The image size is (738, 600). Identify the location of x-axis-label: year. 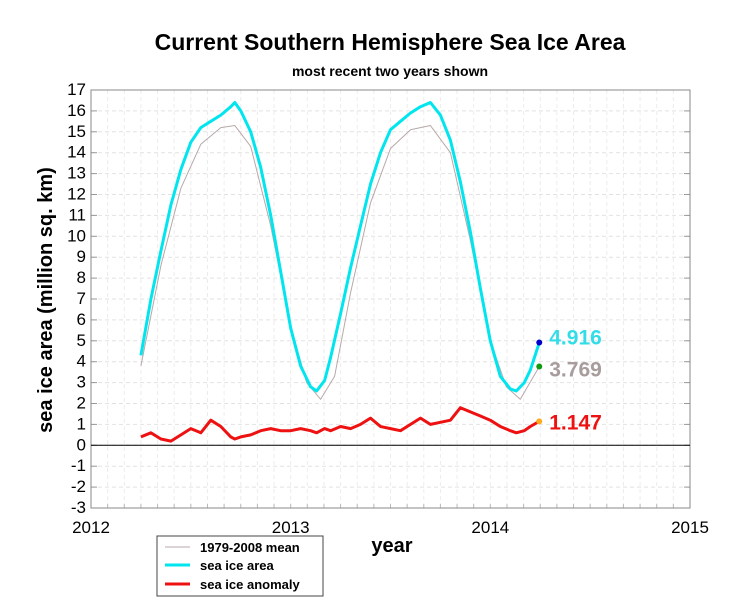
(391, 546).